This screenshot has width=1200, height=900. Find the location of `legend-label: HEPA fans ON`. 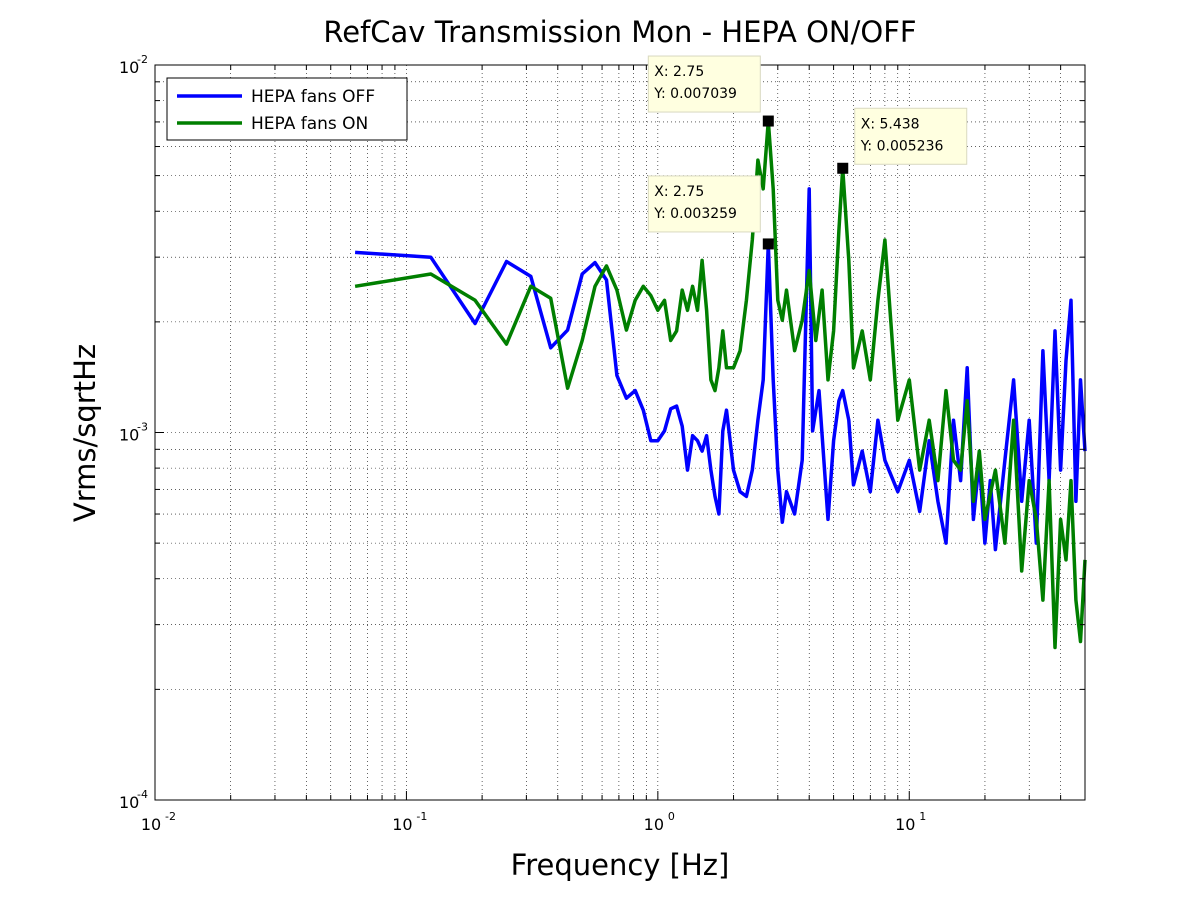

legend-label: HEPA fans ON is located at coordinates (309, 124).